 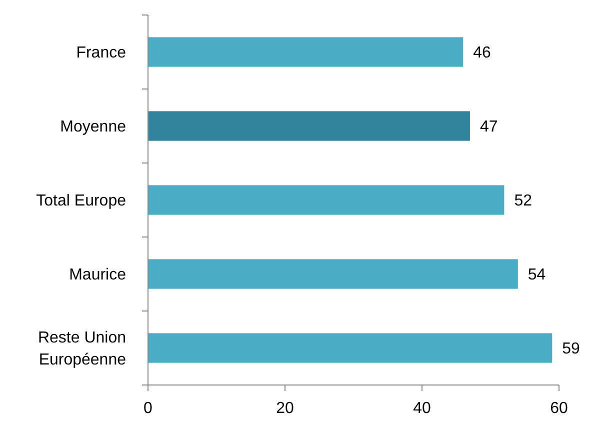 What do you see at coordinates (489, 127) in the screenshot?
I see `data-label: 47` at bounding box center [489, 127].